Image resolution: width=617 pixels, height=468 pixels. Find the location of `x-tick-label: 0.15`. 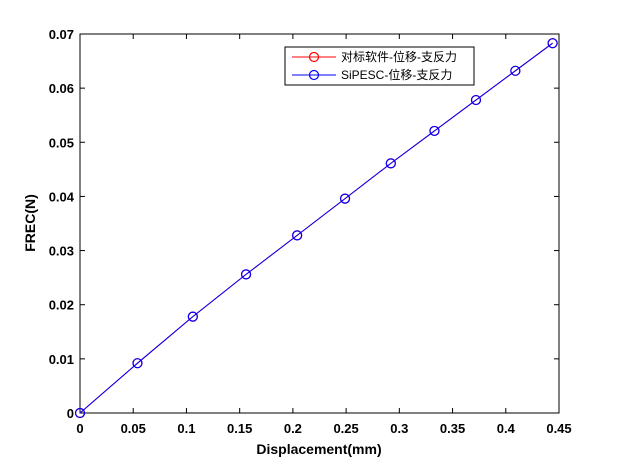

x-tick-label: 0.15 is located at coordinates (239, 428).